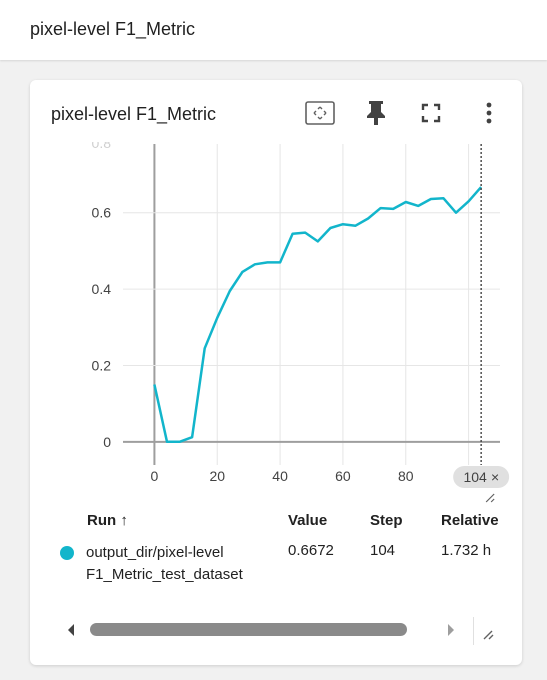  What do you see at coordinates (102, 365) in the screenshot?
I see `y-tick-label: 0.2` at bounding box center [102, 365].